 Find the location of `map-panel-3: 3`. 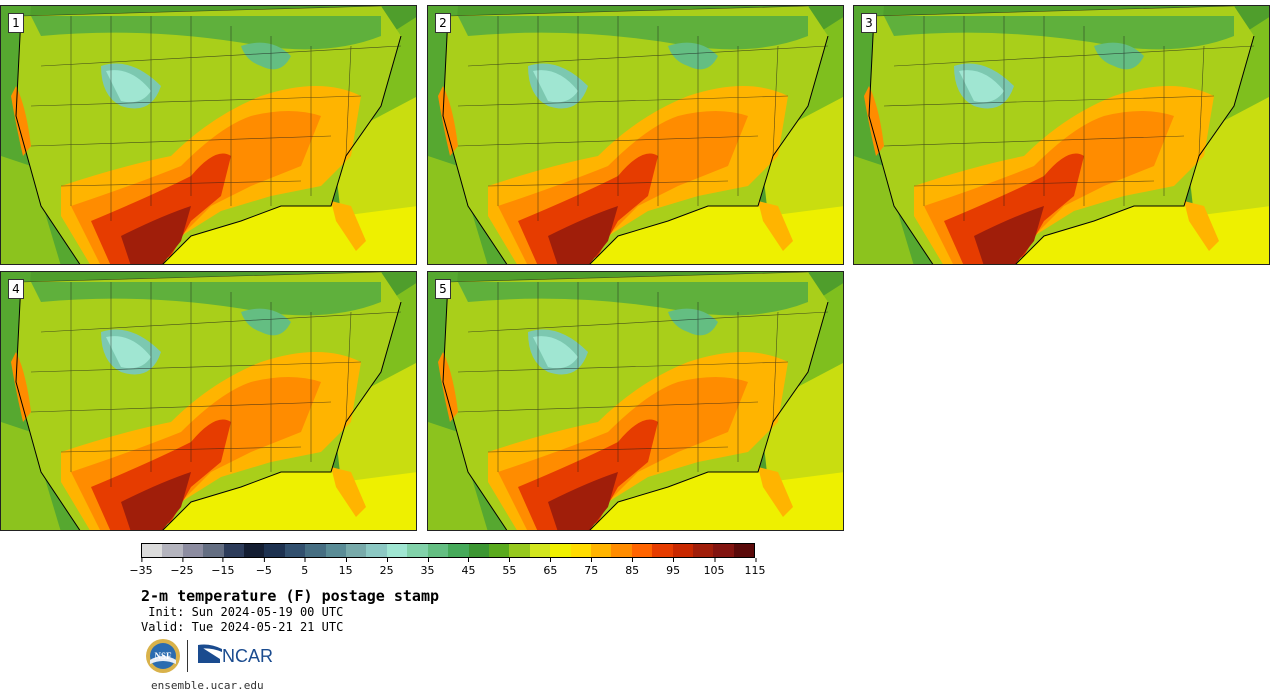

map-panel-3: 3 is located at coordinates (1061, 135).